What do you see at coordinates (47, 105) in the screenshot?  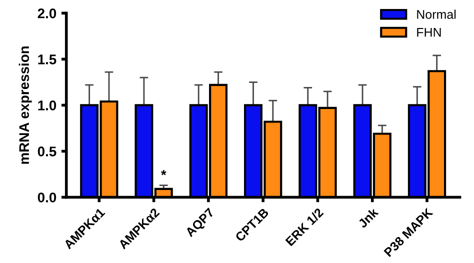 I see `y-tick-label: 1.0` at bounding box center [47, 105].